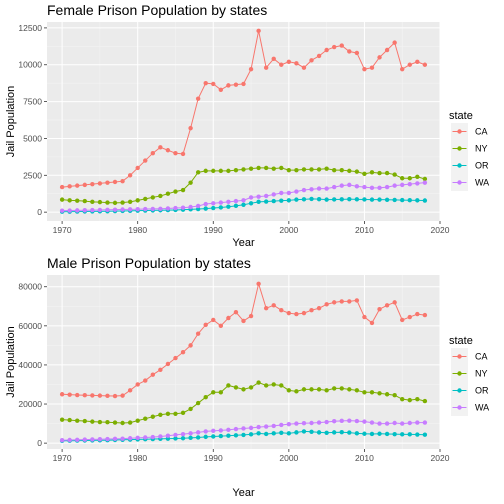 The width and height of the screenshot is (504, 504). Describe the element at coordinates (364, 230) in the screenshot. I see `x-tick-label: 2010` at that location.